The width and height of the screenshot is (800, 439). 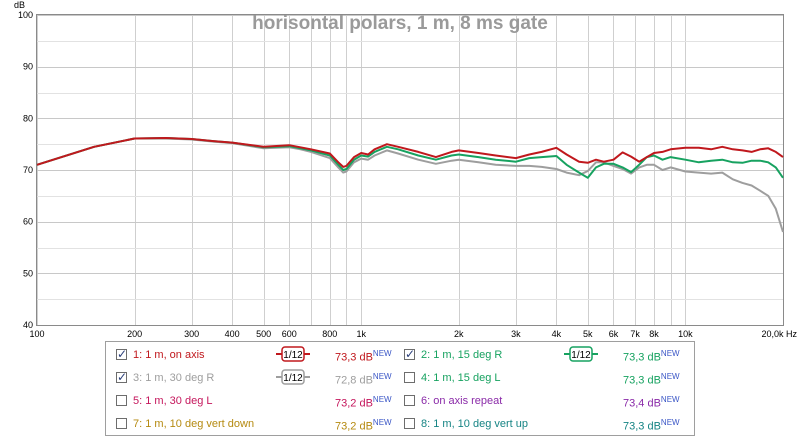 What do you see at coordinates (36, 334) in the screenshot?
I see `x-tick-label: 100` at bounding box center [36, 334].